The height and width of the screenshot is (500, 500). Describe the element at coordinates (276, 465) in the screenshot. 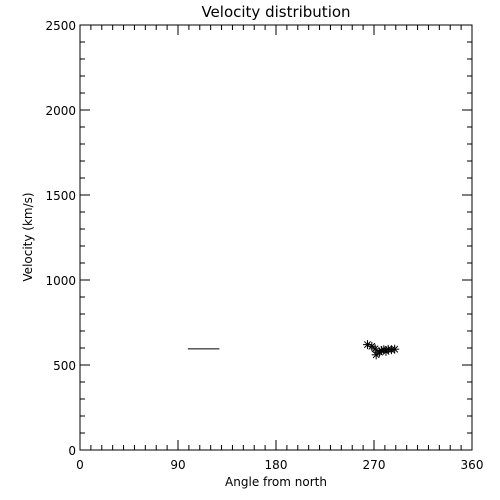

I see `x-tick-label: 180` at that location.